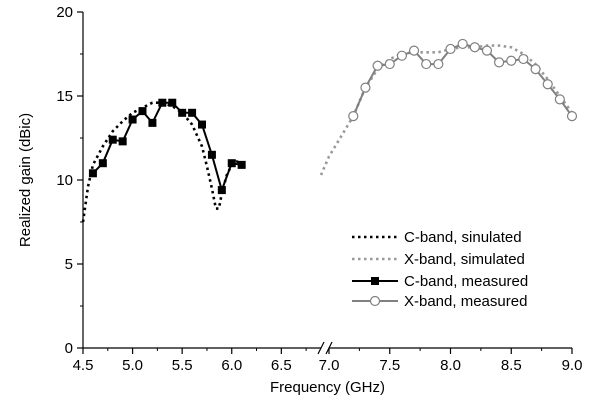 This screenshot has width=600, height=408. I want to click on y-tick-label: 20, so click(64, 12).